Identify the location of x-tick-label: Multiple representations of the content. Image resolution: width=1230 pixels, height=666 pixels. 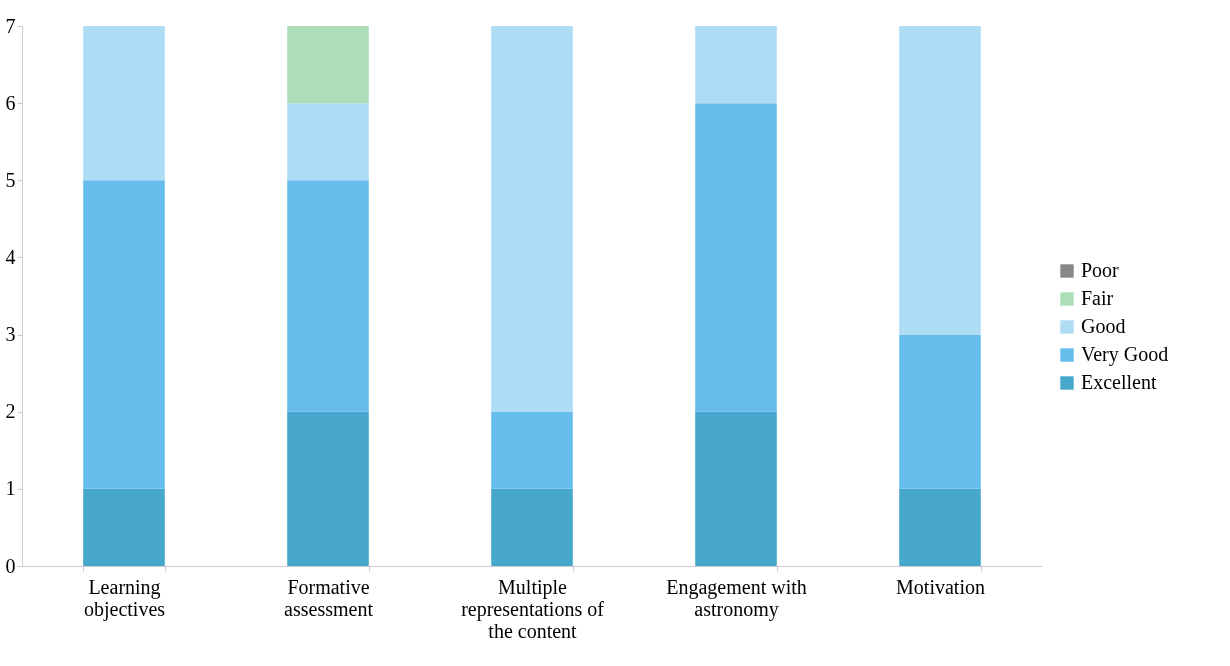
(533, 608).